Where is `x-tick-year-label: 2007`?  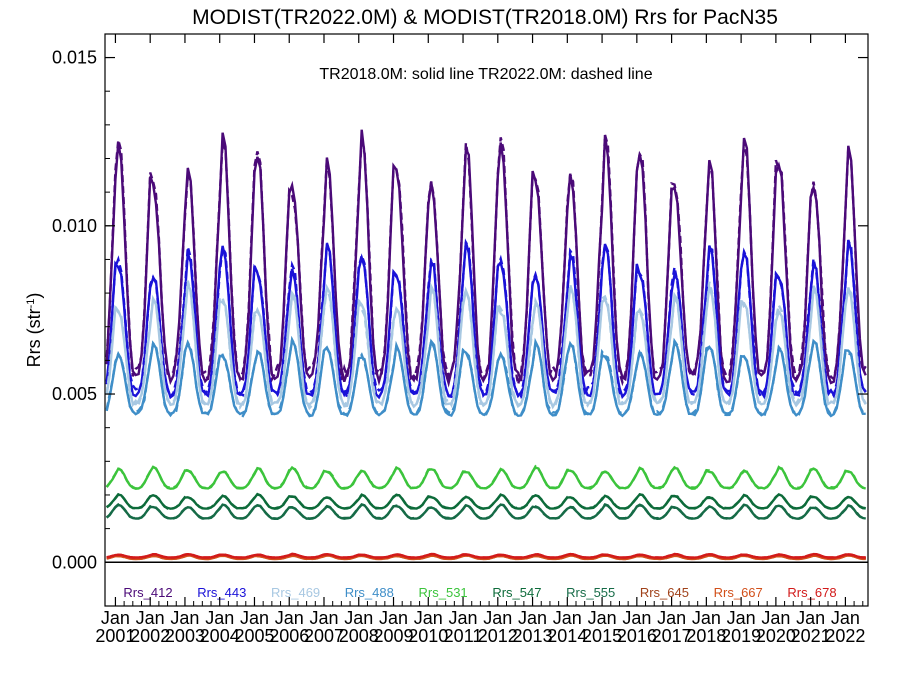 x-tick-year-label: 2007 is located at coordinates (324, 636).